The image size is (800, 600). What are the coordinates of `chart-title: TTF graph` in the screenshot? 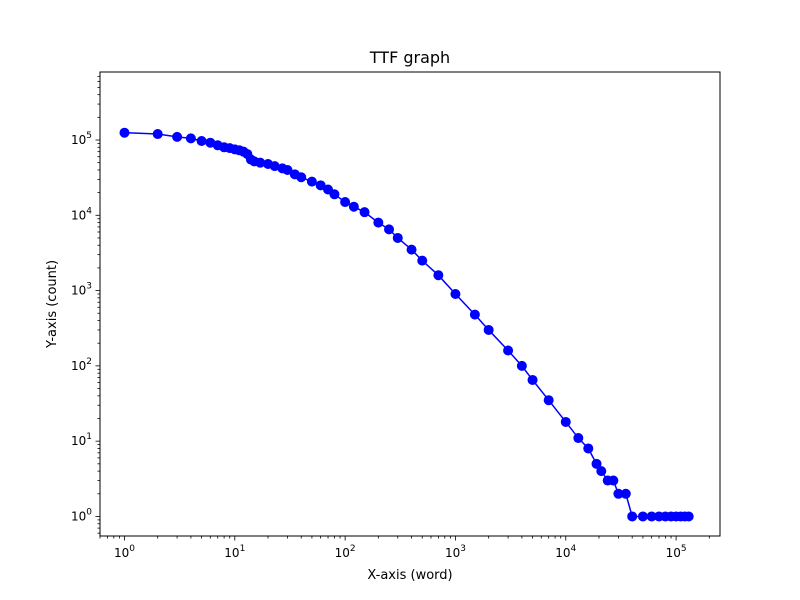 It's located at (409, 57).